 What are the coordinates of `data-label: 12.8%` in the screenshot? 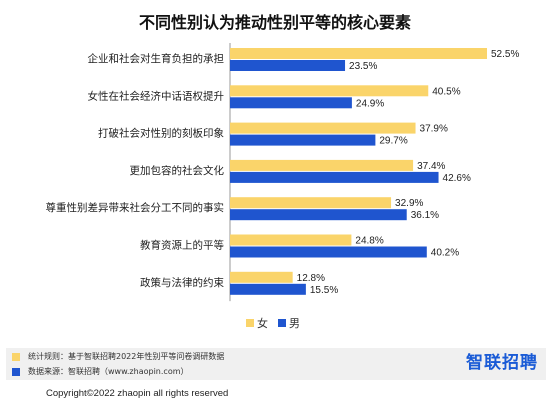 It's located at (311, 278).